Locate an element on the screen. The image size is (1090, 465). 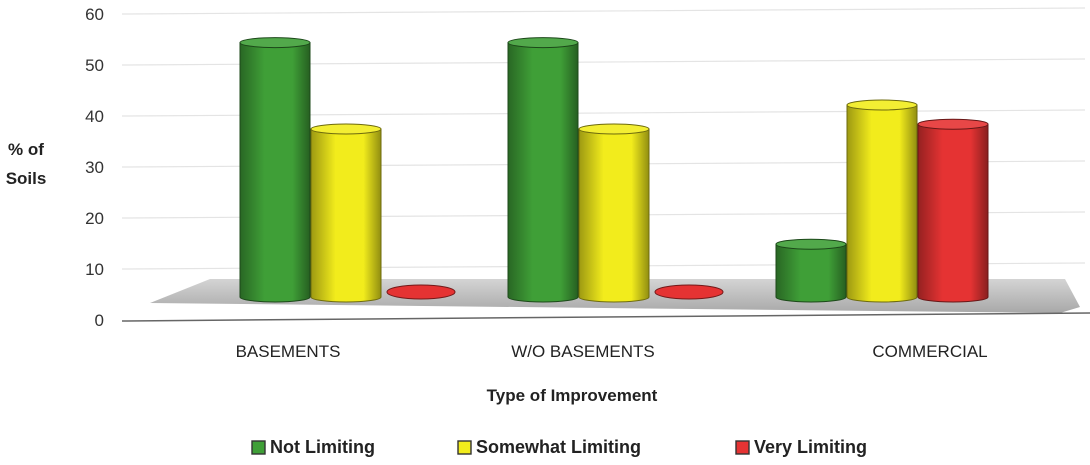
legend-label: Very Limiting is located at coordinates (810, 447).